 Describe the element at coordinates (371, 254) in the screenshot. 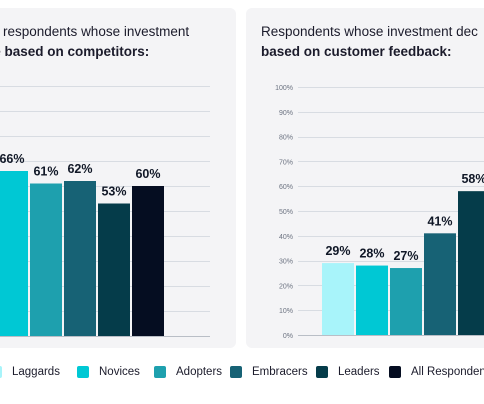

I see `data-label-novices: 28%` at that location.